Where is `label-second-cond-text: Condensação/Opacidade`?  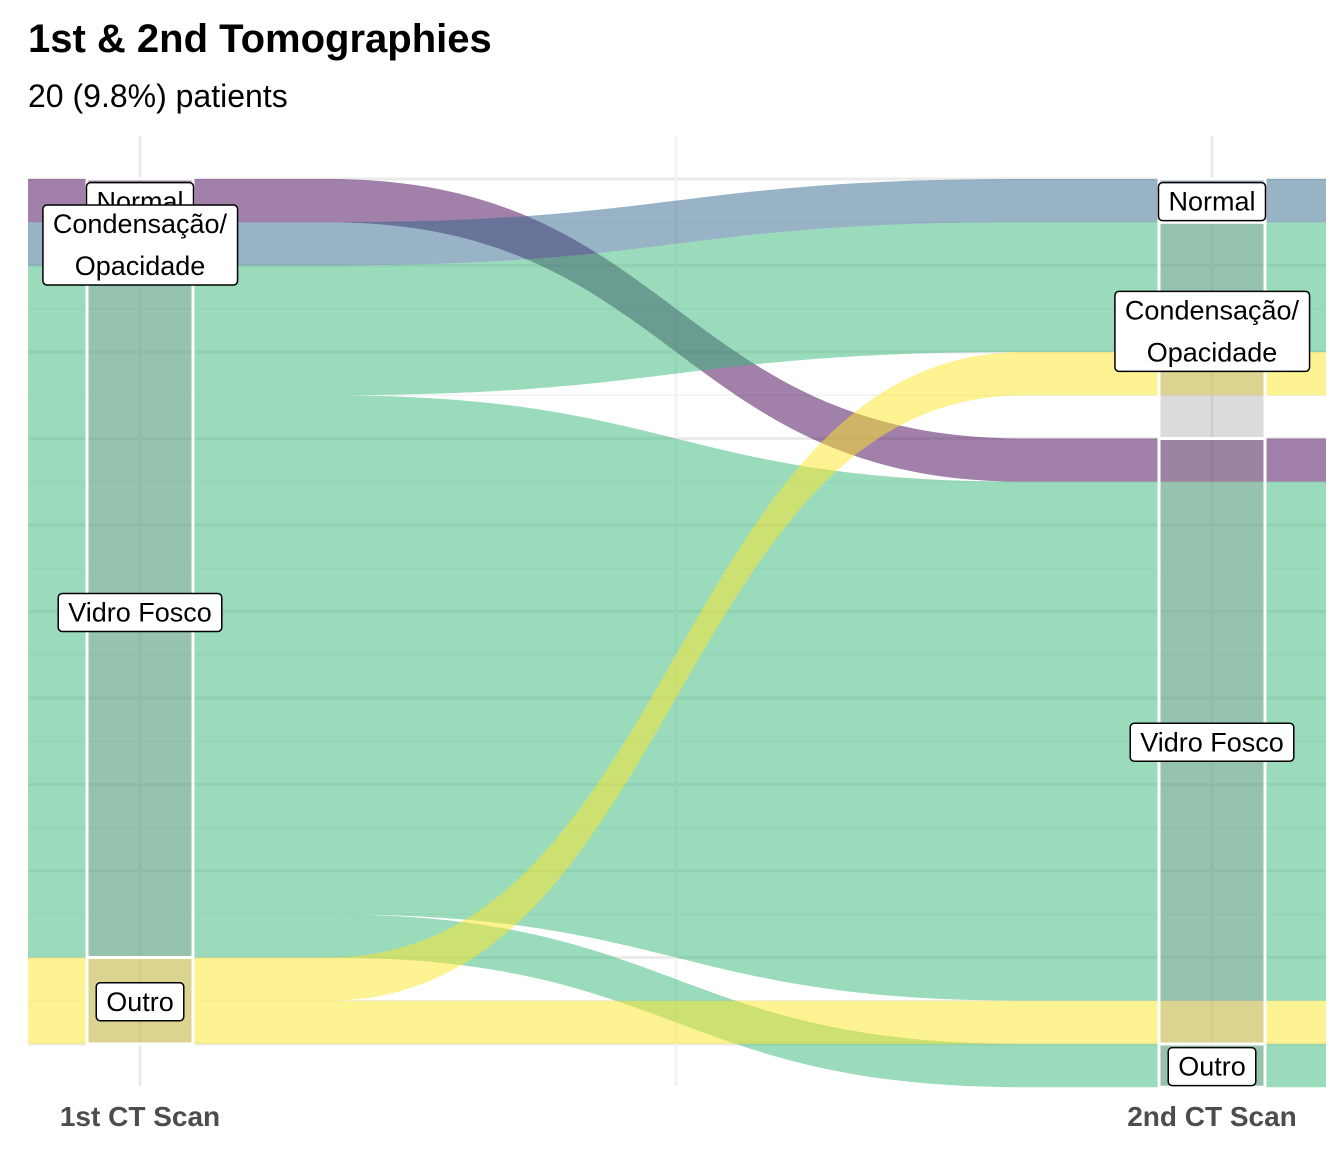
label-second-cond-text: Condensação/Opacidade is located at coordinates (1212, 331).